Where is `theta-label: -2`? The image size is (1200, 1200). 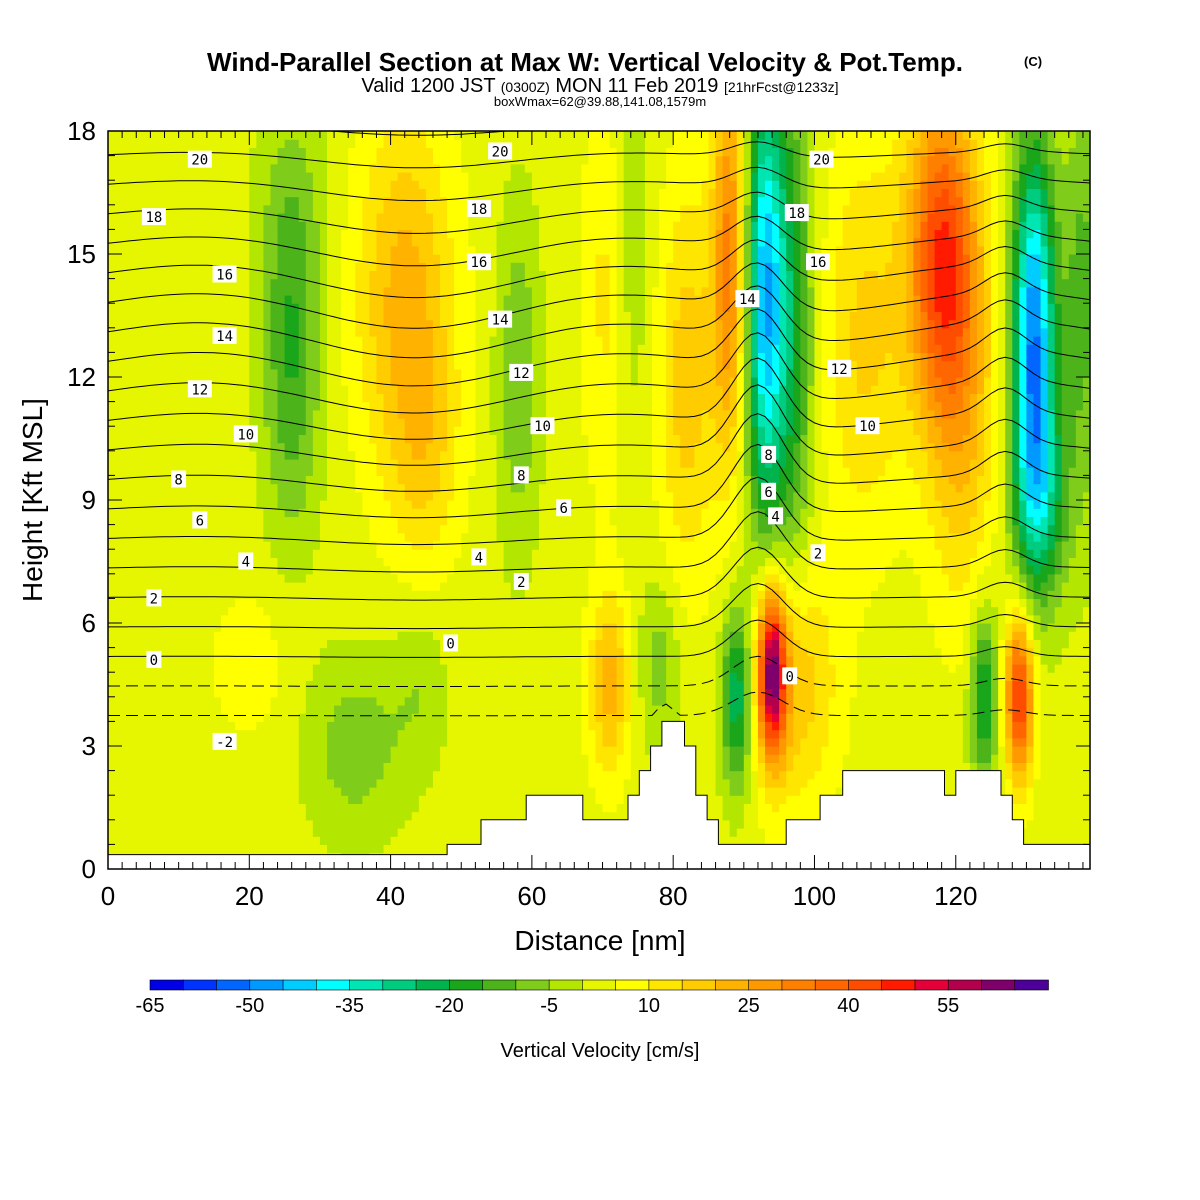
theta-label: -2 is located at coordinates (224, 743).